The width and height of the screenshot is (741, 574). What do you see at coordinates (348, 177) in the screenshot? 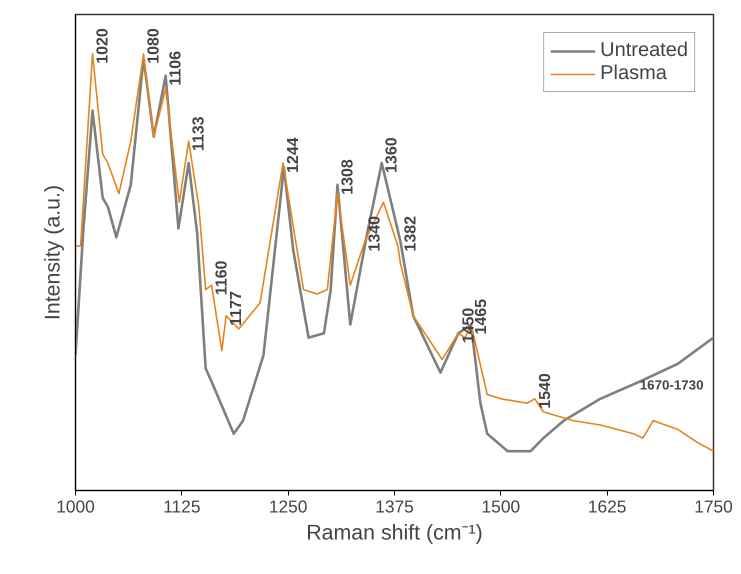
I see `annotation: 1308` at bounding box center [348, 177].